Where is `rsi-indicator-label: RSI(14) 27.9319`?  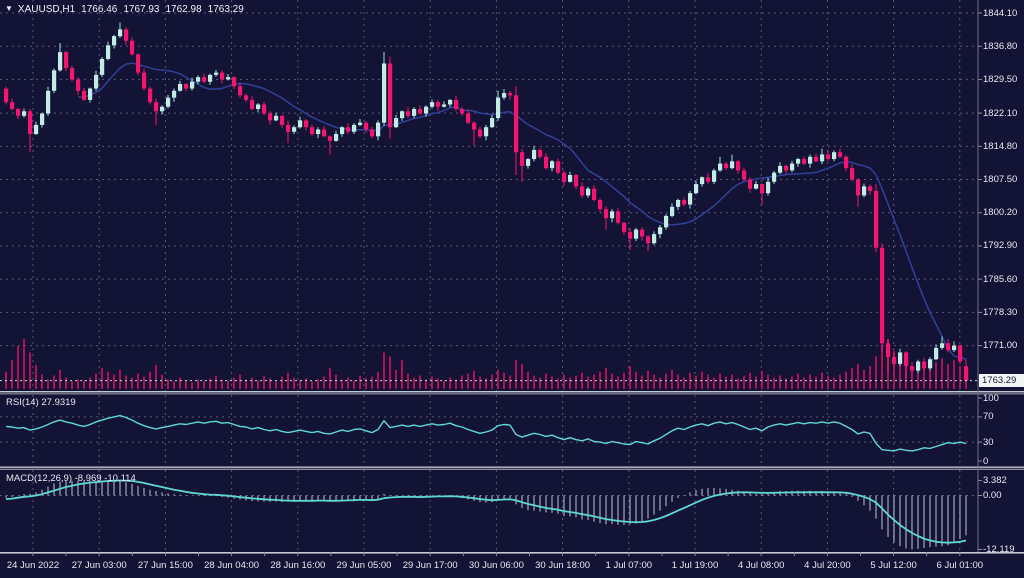
rsi-indicator-label: RSI(14) 27.9319 is located at coordinates (41, 402).